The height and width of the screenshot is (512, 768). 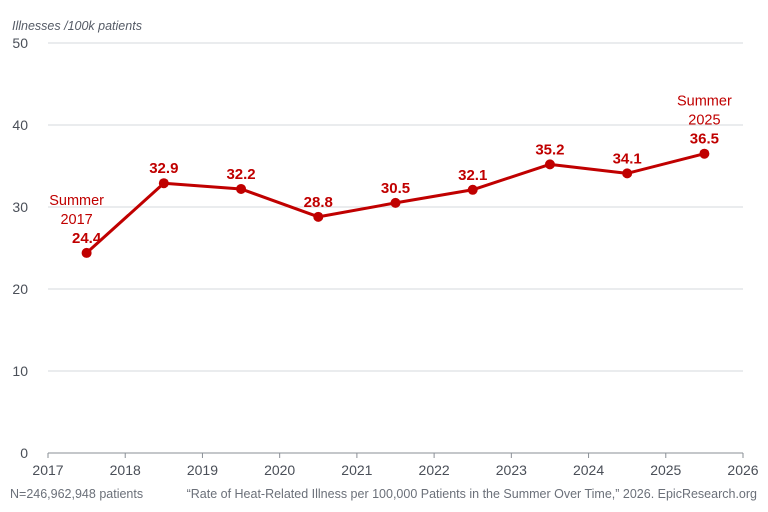 I want to click on y-tick-label-50: 50, so click(x=20, y=43).